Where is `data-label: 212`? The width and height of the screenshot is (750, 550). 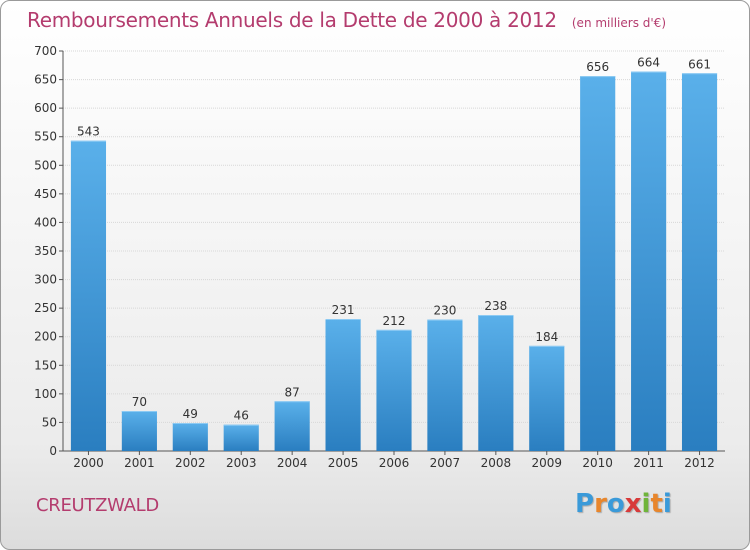 data-label: 212 is located at coordinates (394, 321).